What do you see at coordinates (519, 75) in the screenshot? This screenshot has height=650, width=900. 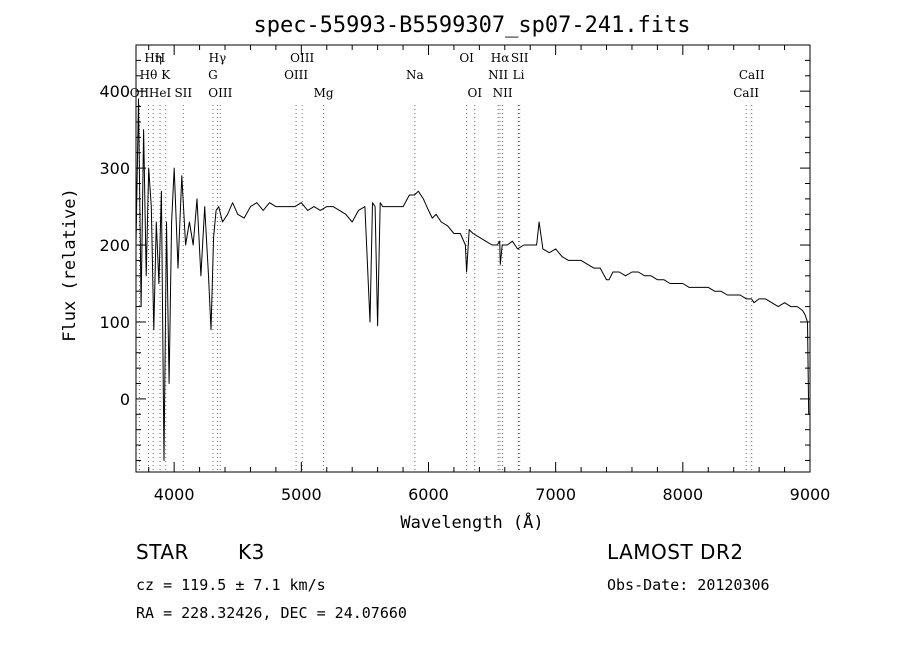 I see `line-marker-label-19: Li` at bounding box center [519, 75].